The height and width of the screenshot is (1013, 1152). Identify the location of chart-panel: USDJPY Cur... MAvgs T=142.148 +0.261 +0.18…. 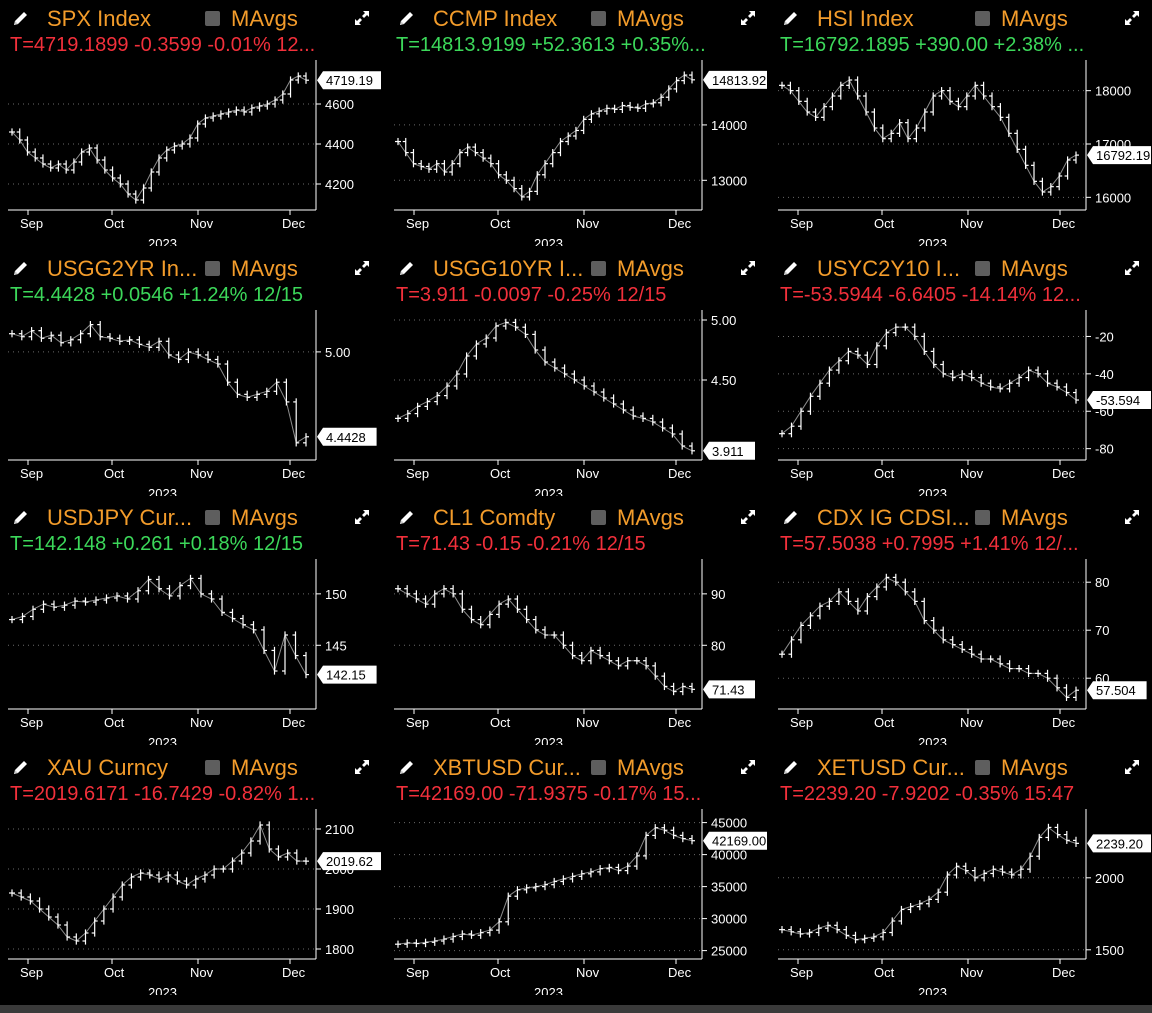
(190, 623).